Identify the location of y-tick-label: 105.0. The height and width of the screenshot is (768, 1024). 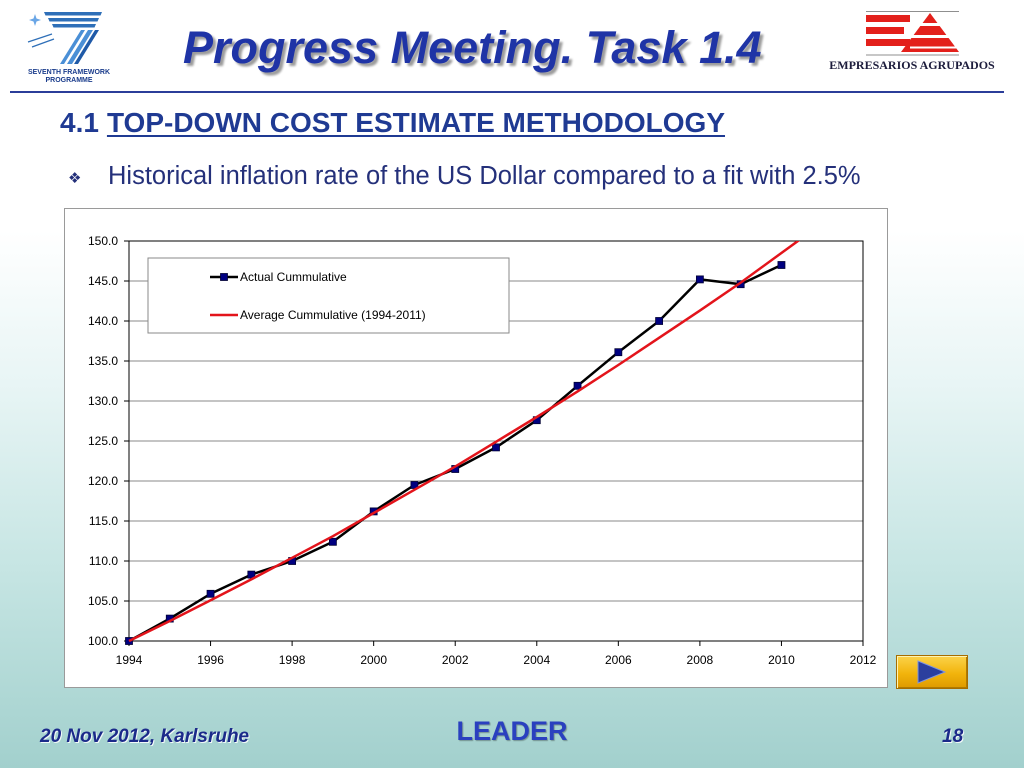
(103, 601).